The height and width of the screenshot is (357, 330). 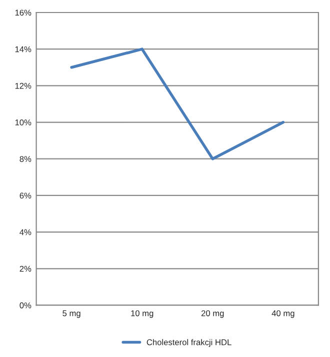 I want to click on y-tick-label: 8%, so click(x=26, y=159).